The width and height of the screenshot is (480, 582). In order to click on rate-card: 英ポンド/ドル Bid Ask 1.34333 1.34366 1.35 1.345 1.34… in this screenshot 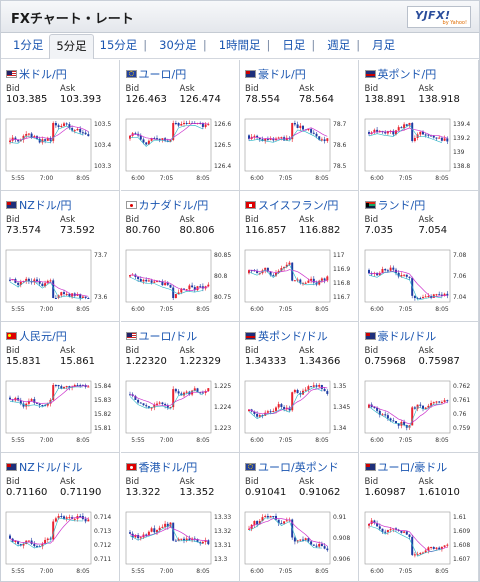, I will do `click(299, 387)`.